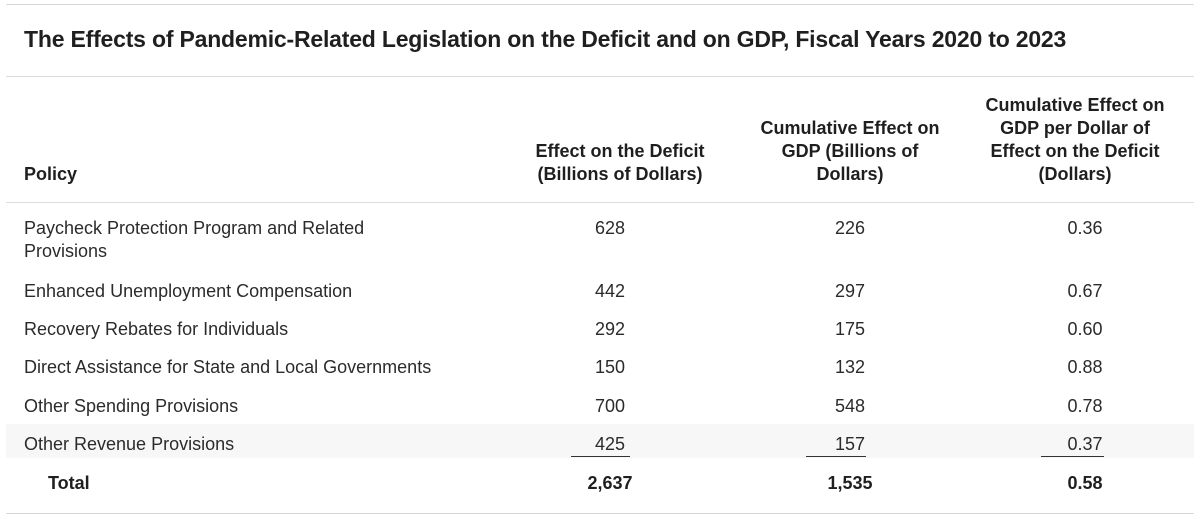  I want to click on row-policy: Other Revenue Provisions, so click(224, 444).